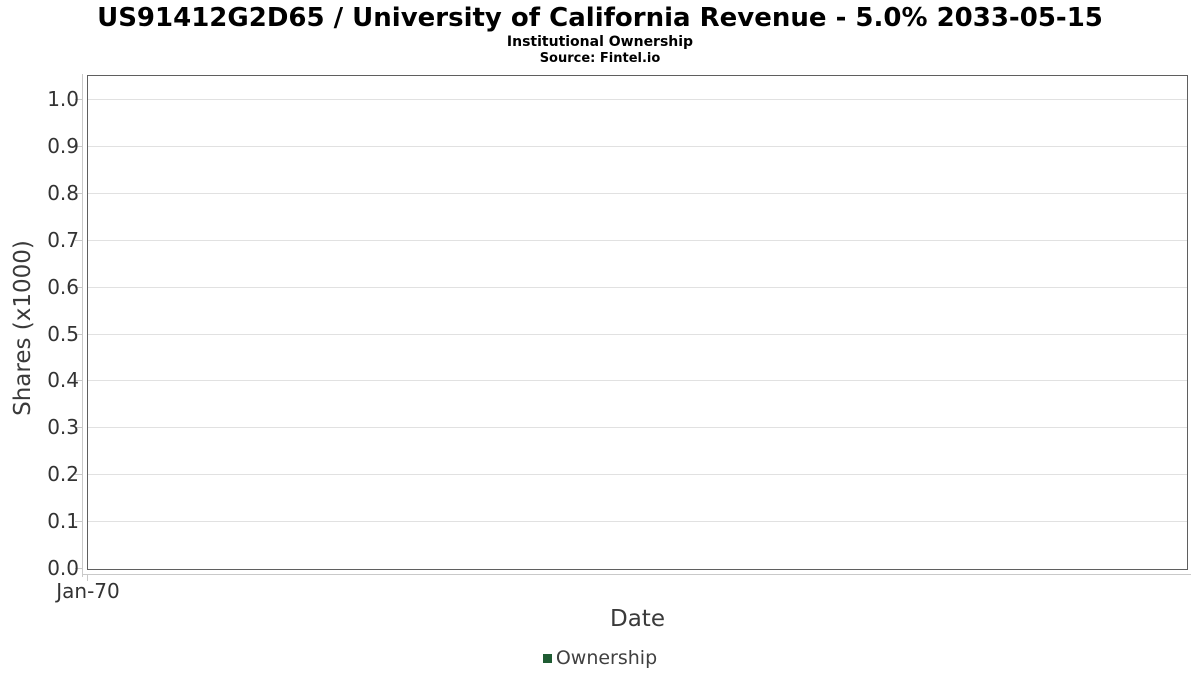 The width and height of the screenshot is (1200, 675). Describe the element at coordinates (606, 658) in the screenshot. I see `legend-label: Ownership` at that location.